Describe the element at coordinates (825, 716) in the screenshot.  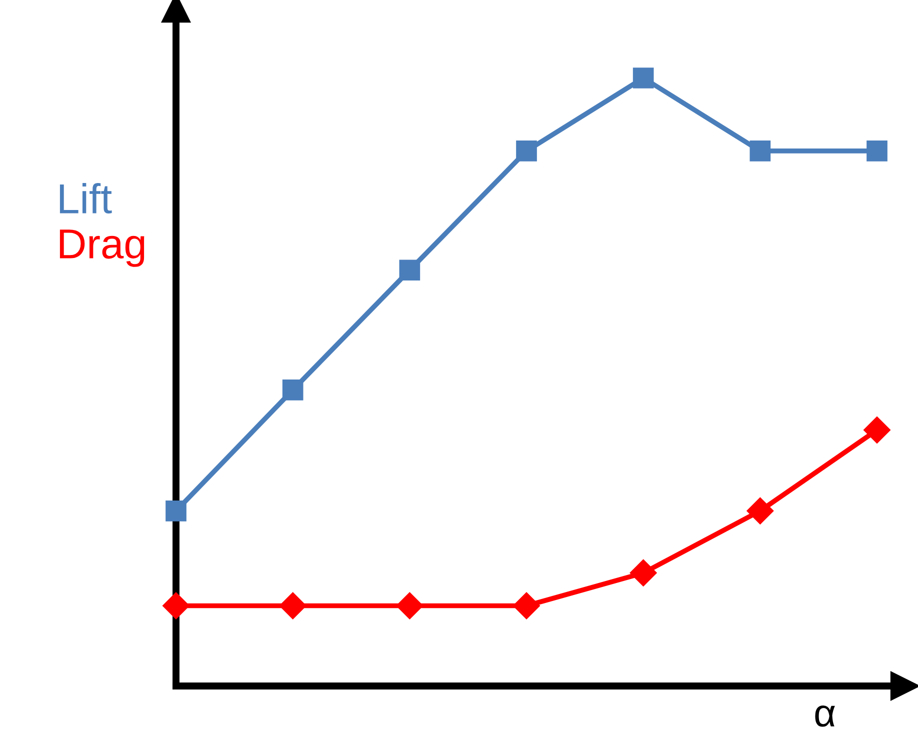
I see `x-axis-title: α` at that location.